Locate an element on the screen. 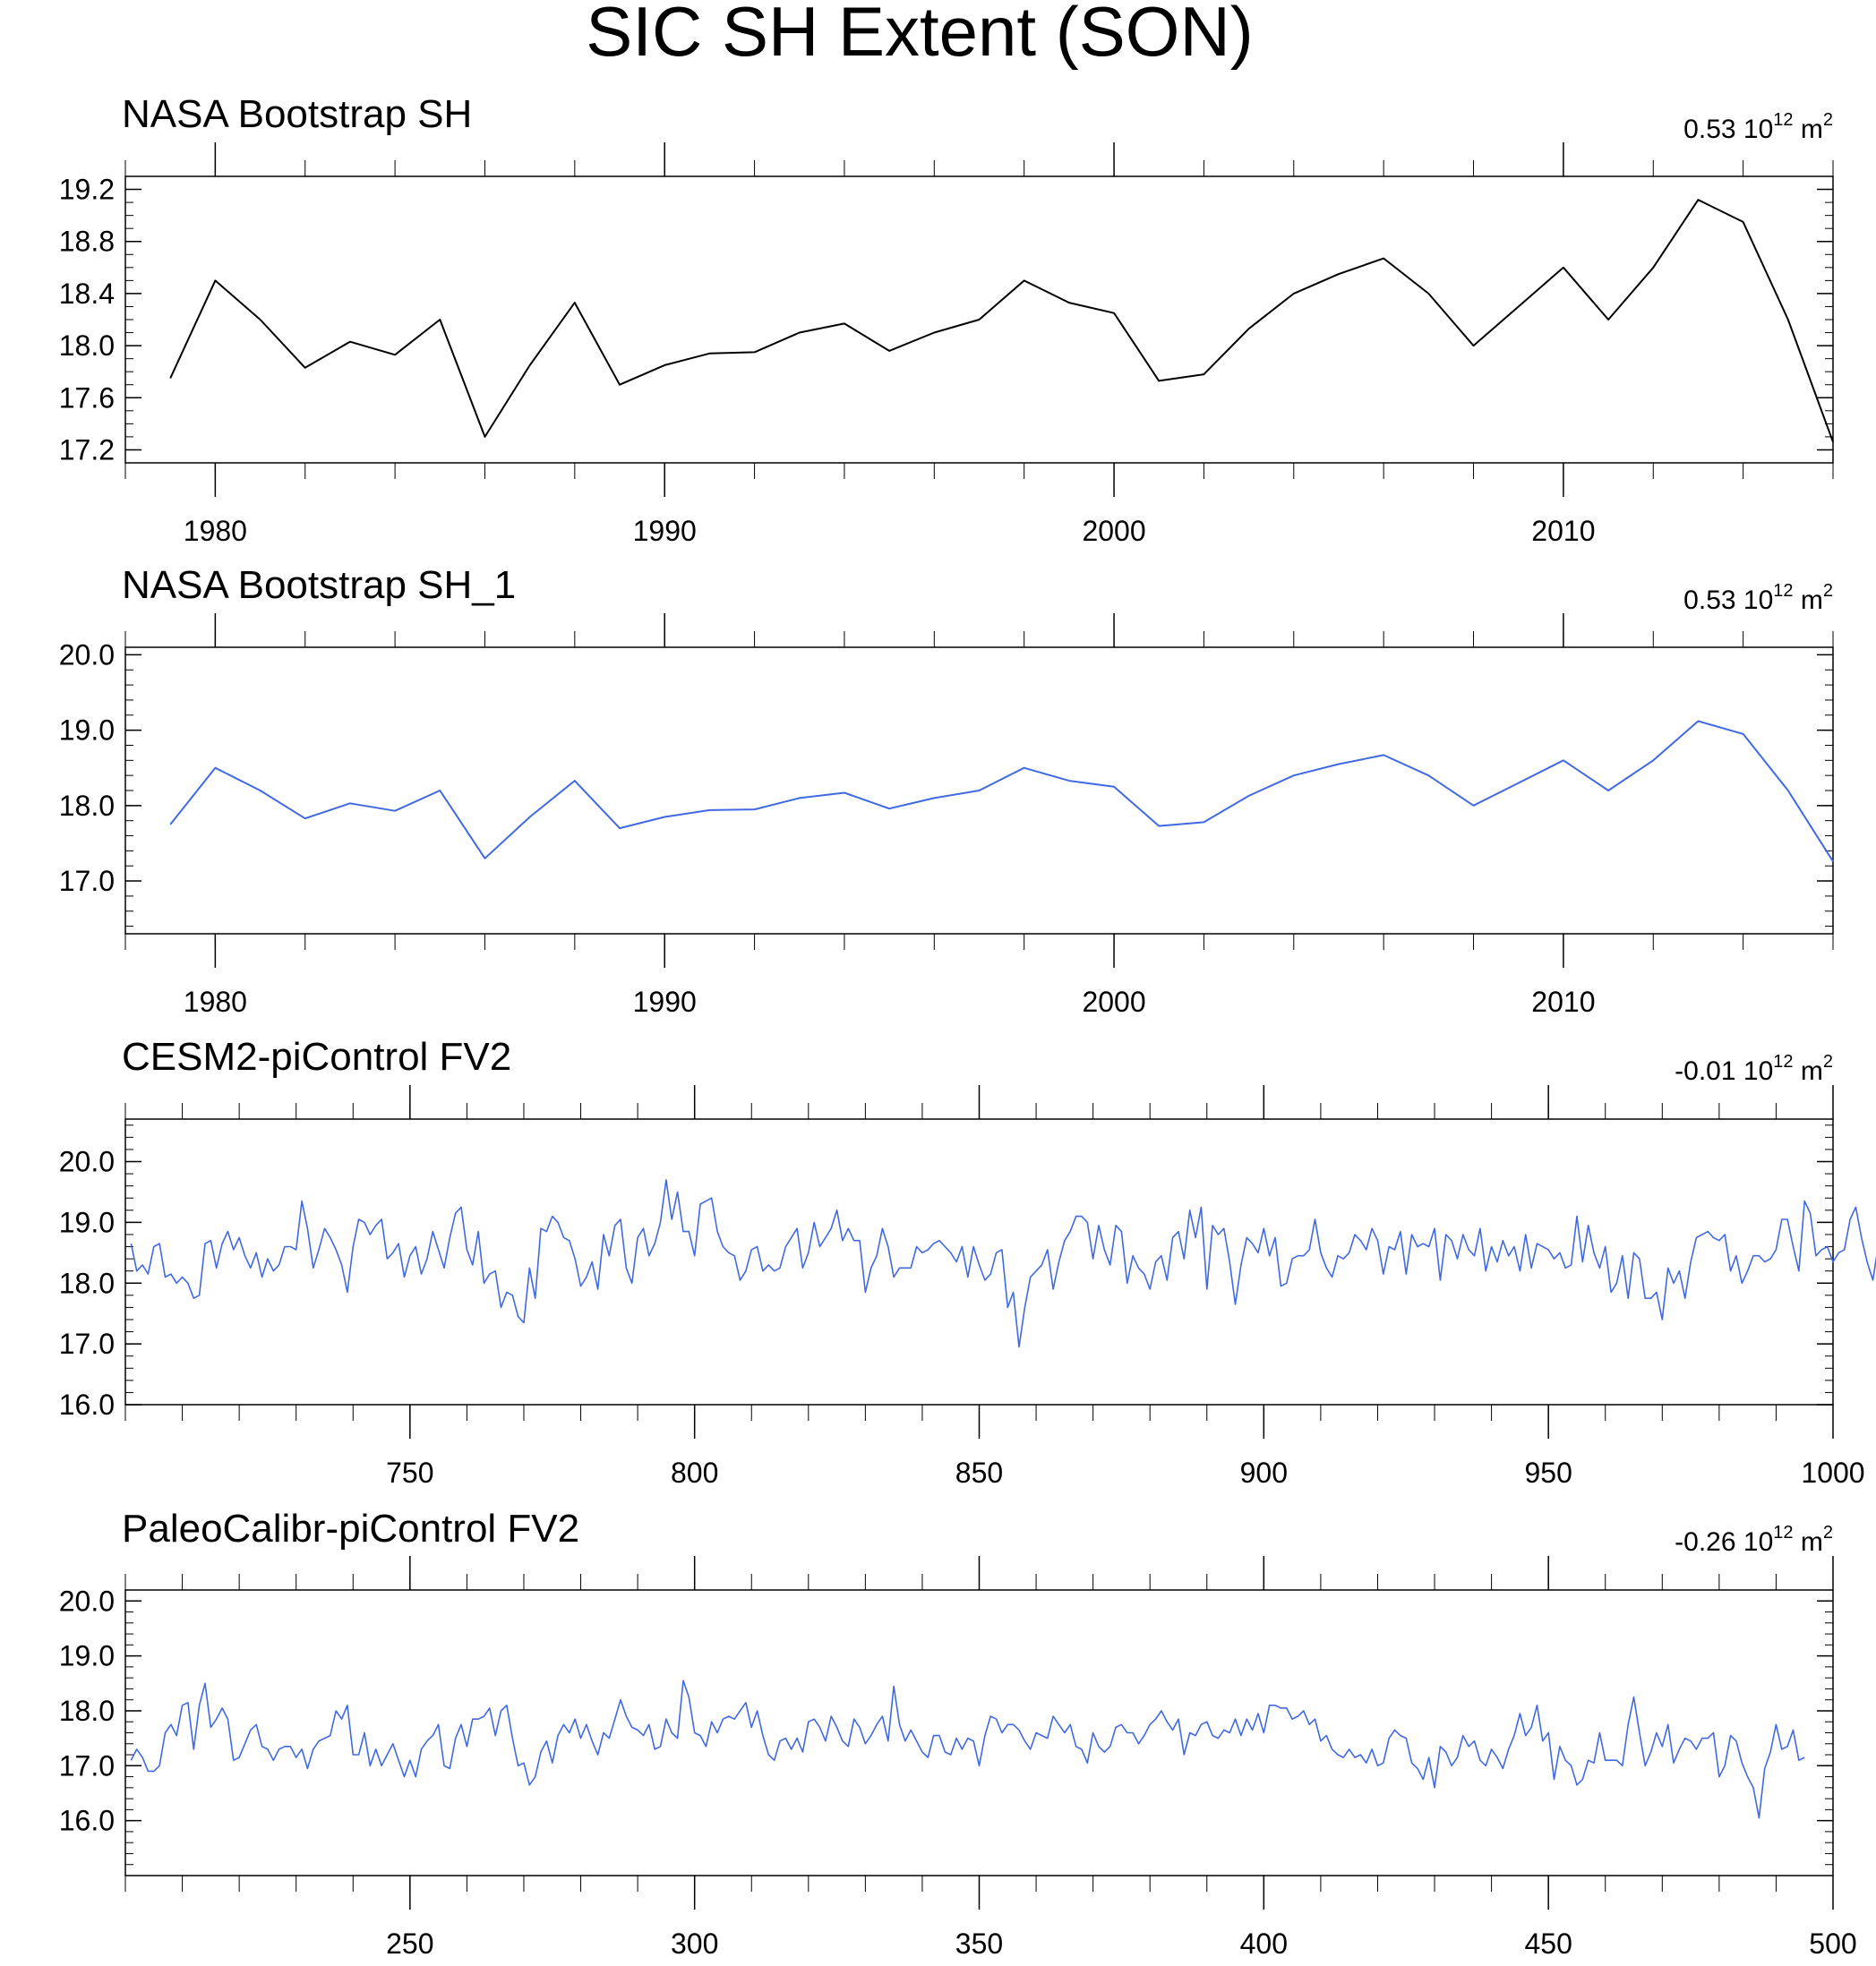 Image resolution: width=1876 pixels, height=1966 pixels. x-tick-label: 350 is located at coordinates (979, 1944).